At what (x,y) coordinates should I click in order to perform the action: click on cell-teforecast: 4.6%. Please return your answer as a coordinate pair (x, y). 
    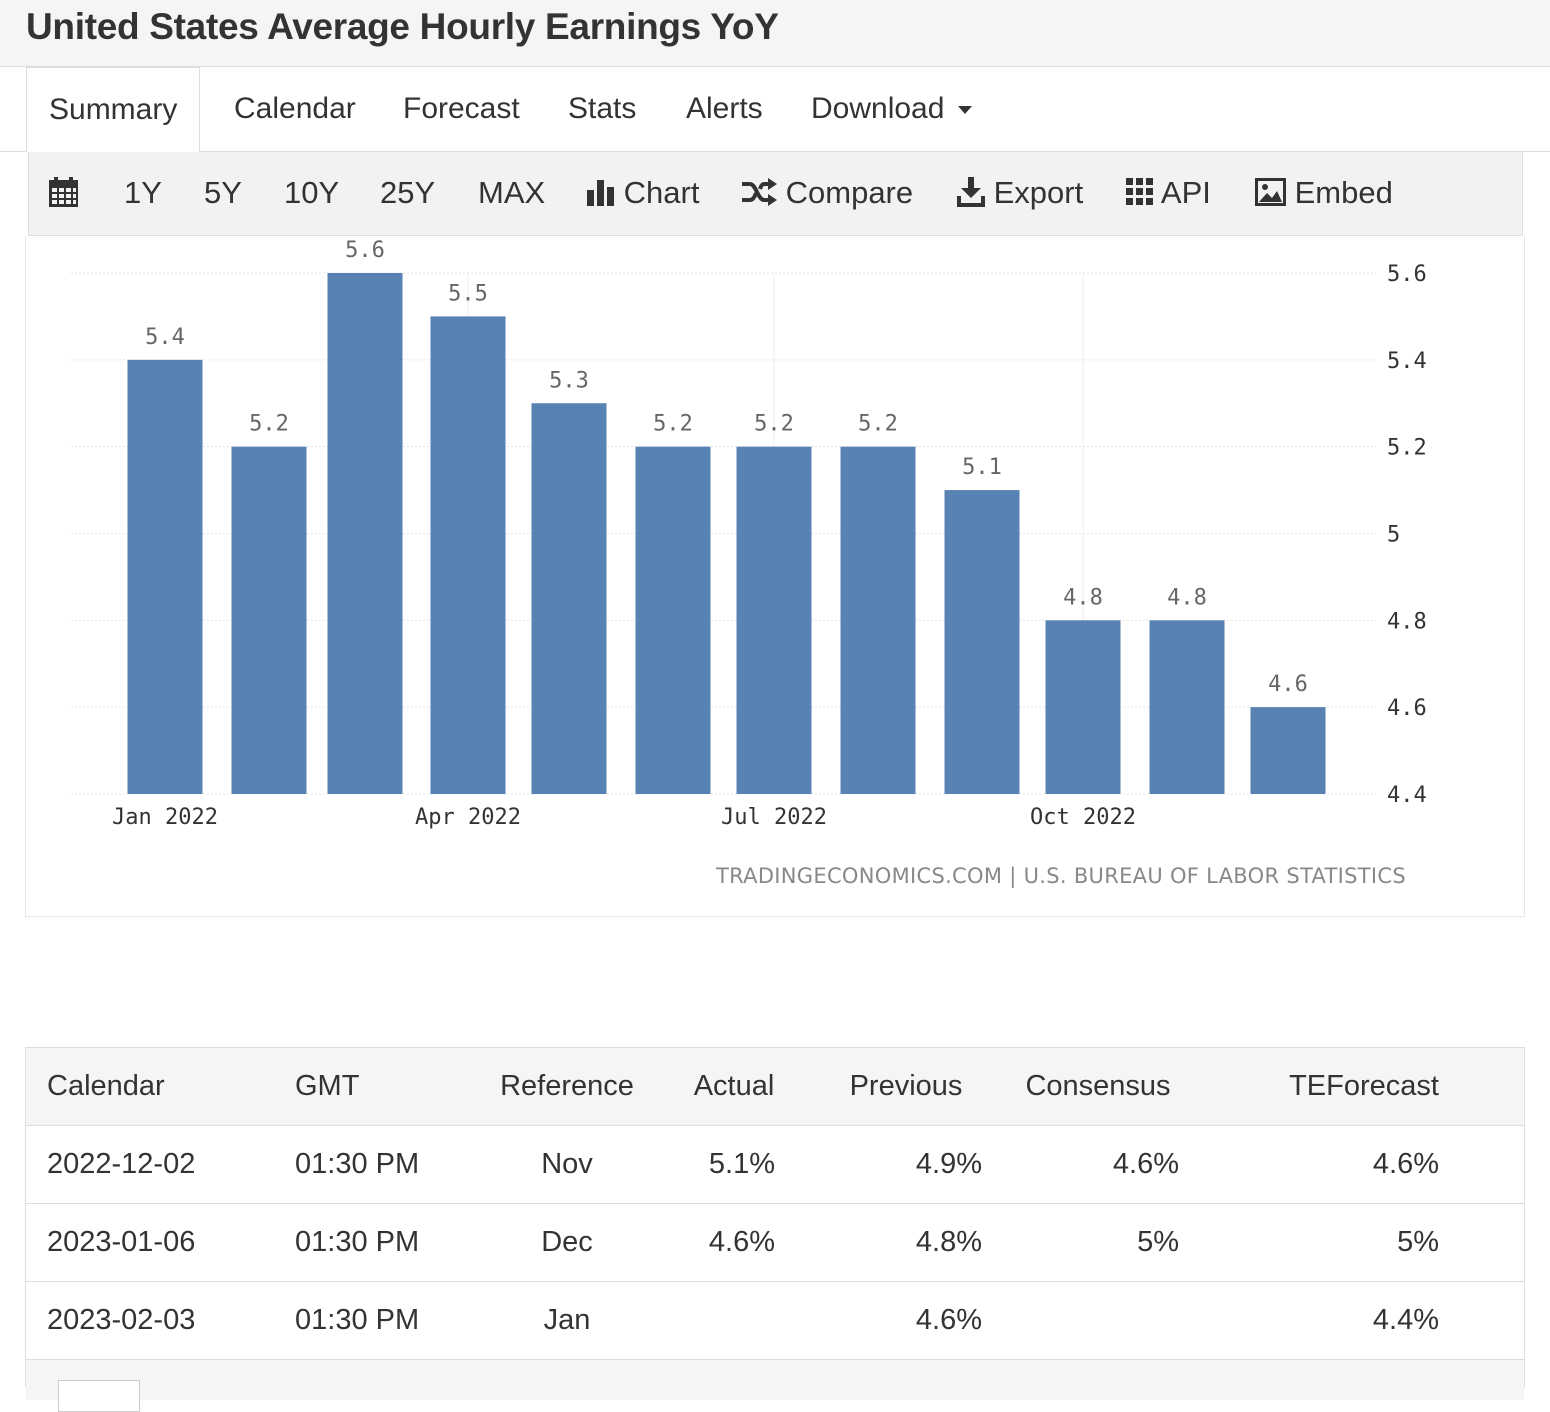
    Looking at the image, I should click on (1364, 1164).